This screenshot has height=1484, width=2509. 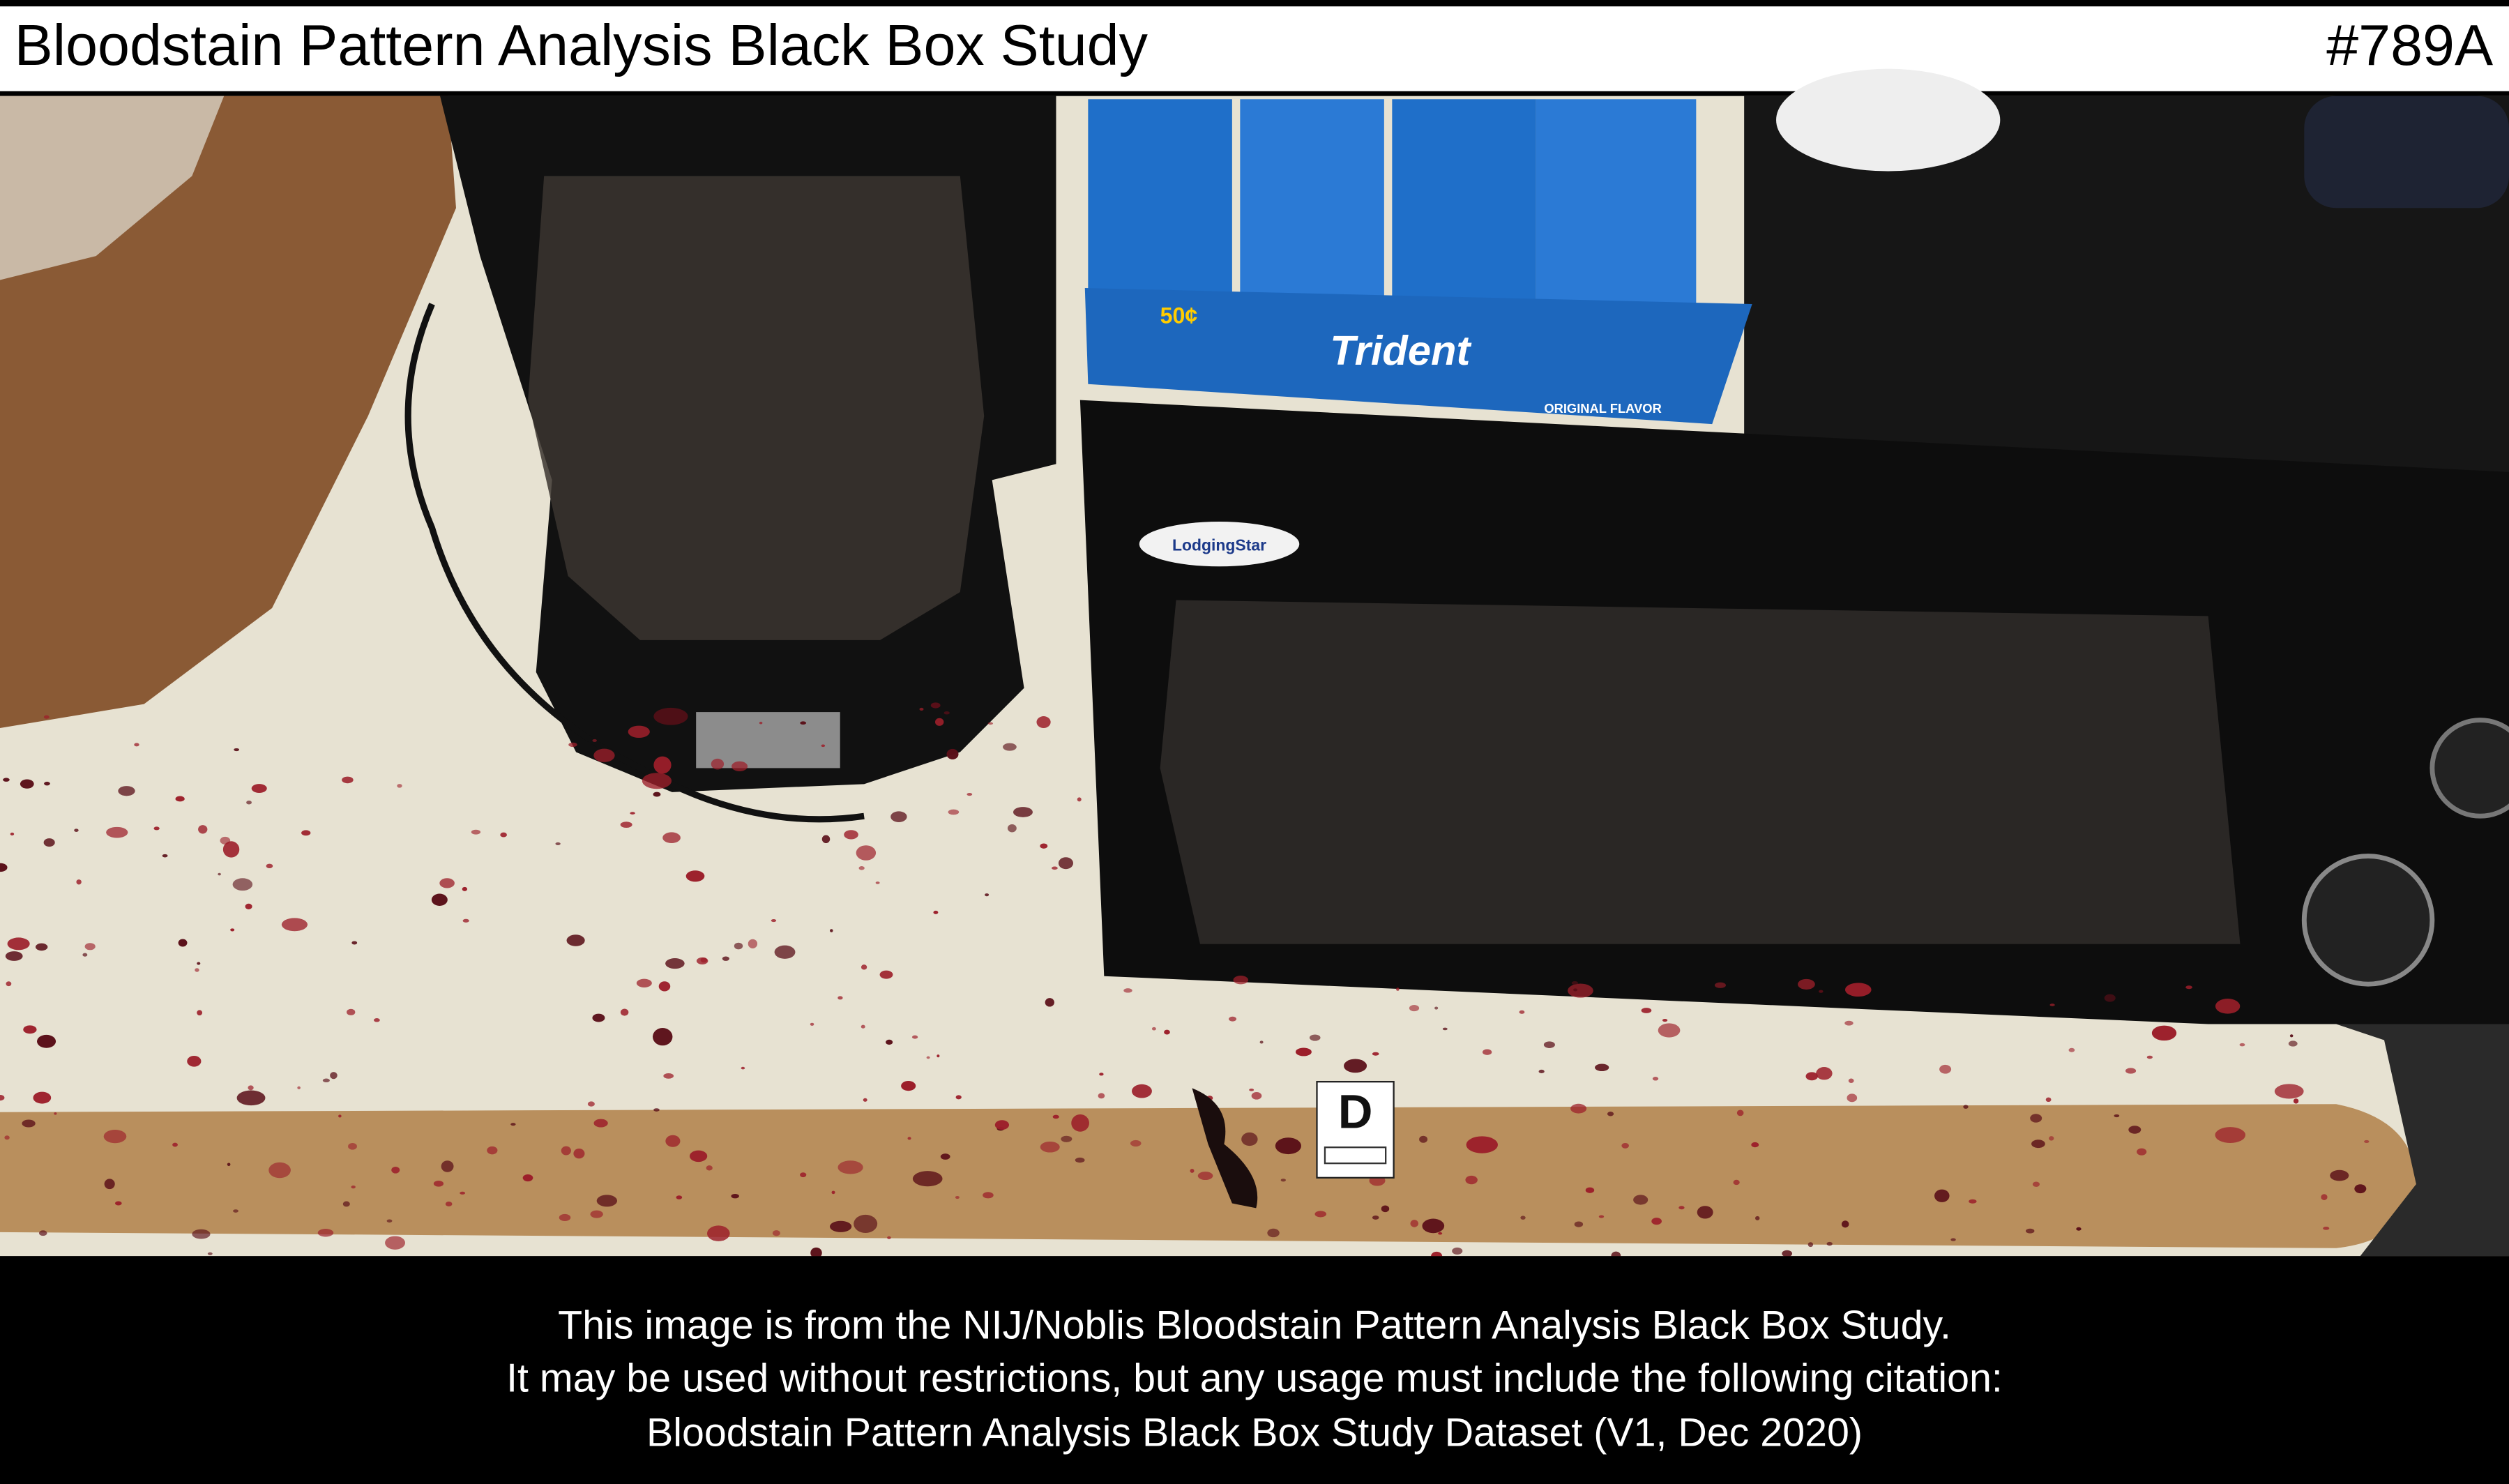 What do you see at coordinates (1225, 1148) in the screenshot?
I see `blood-pool` at bounding box center [1225, 1148].